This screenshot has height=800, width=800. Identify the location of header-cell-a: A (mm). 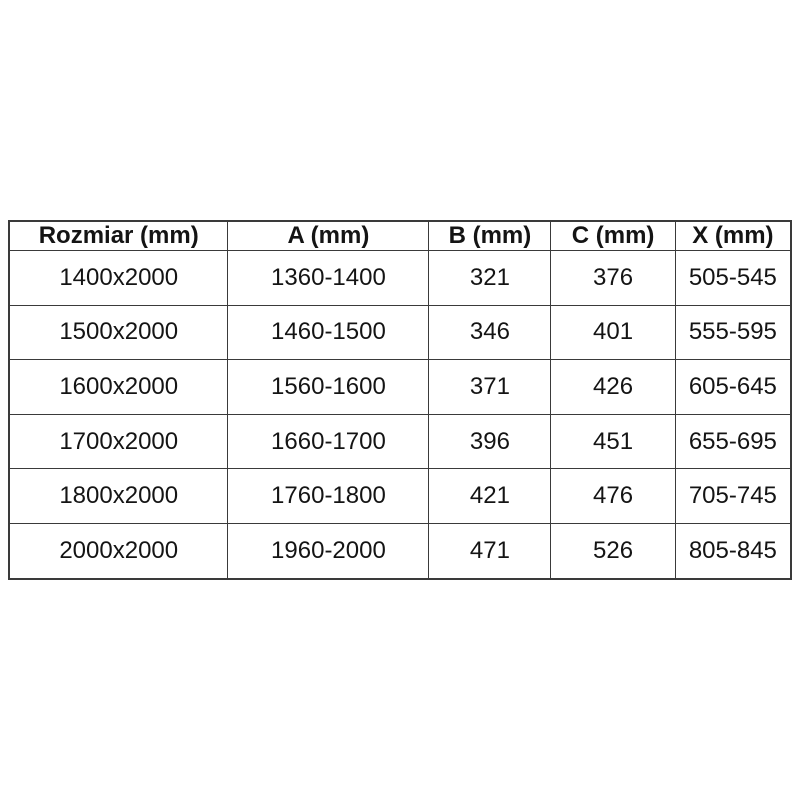
(328, 235).